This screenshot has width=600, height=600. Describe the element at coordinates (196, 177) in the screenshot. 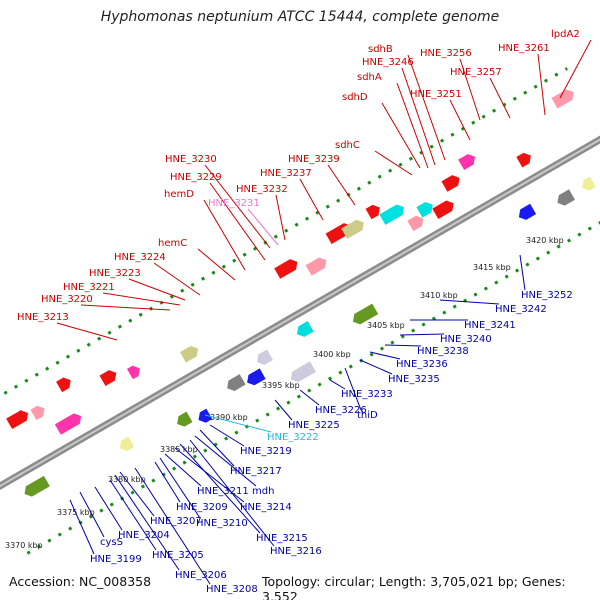

I see `forward-gene-label: HNE_3229` at that location.